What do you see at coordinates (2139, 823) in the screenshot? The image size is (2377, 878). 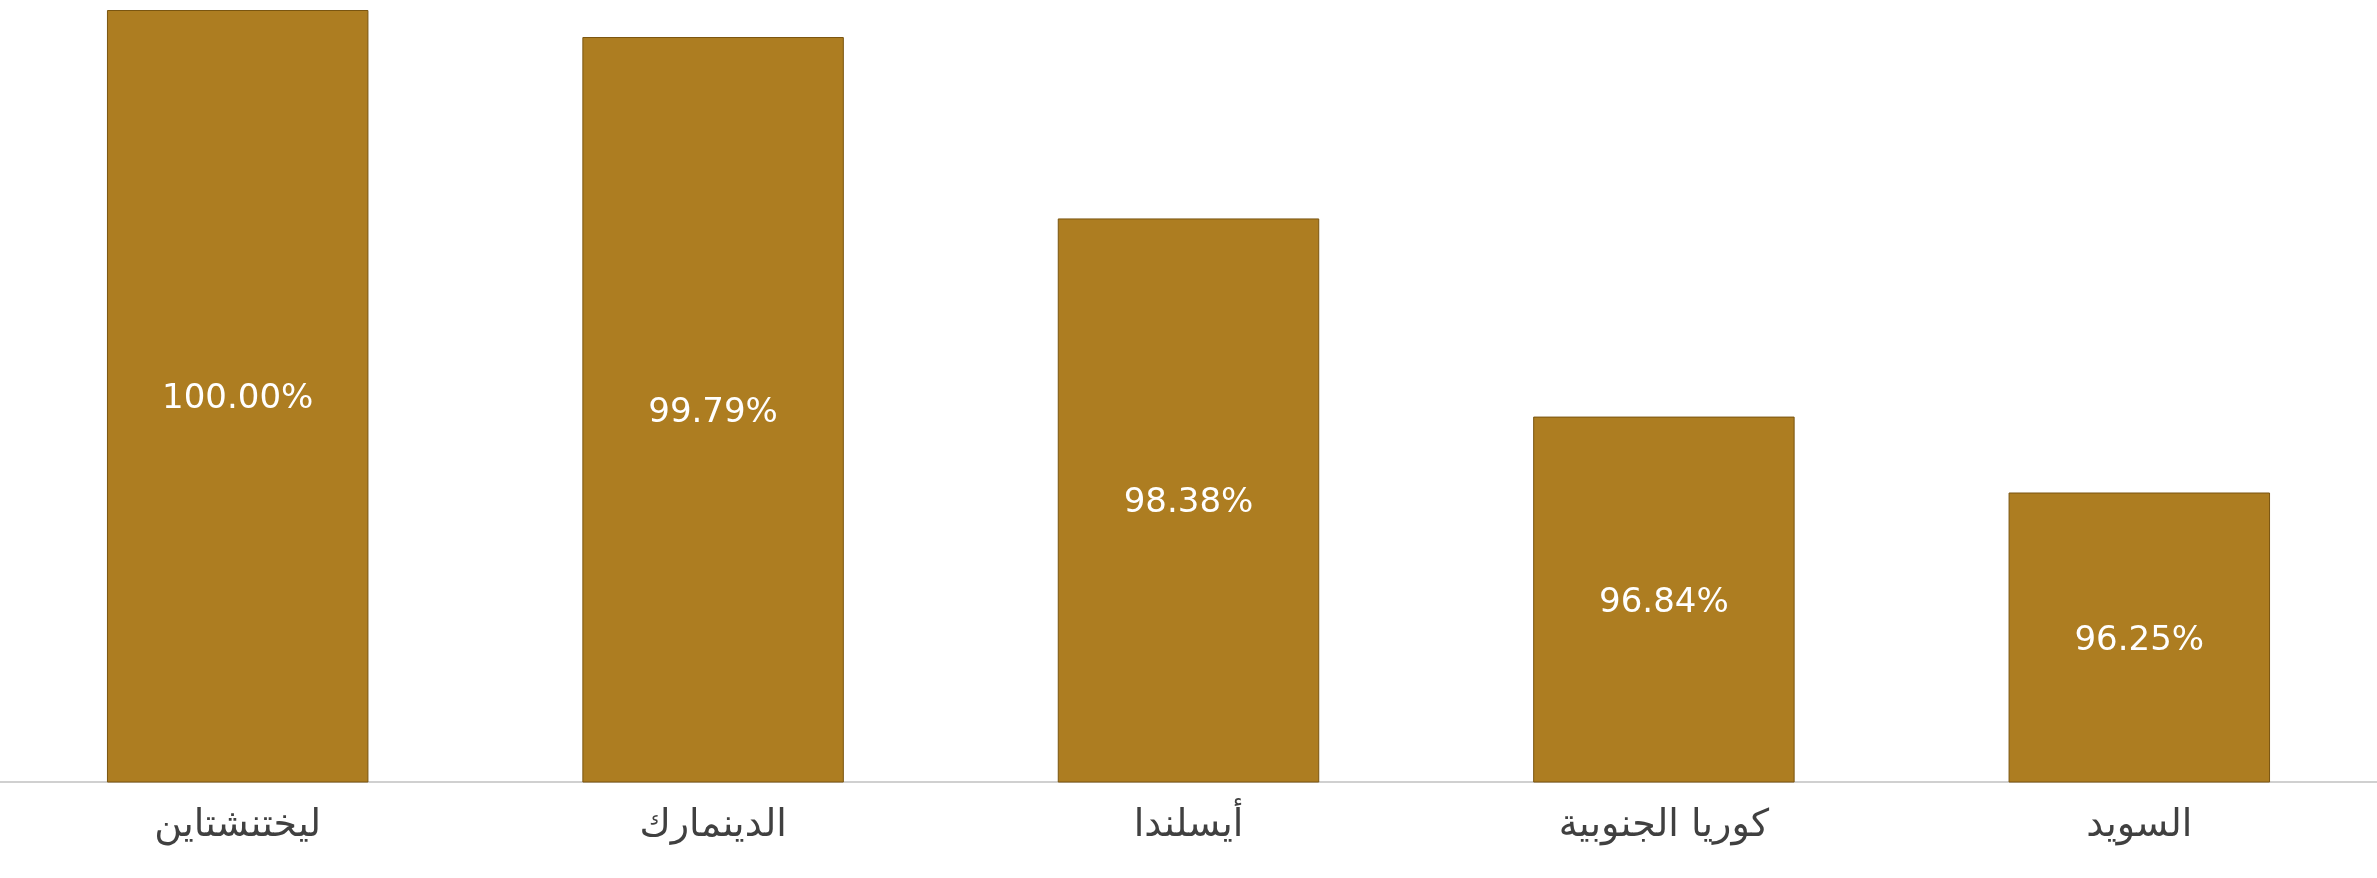 I see `x-tick-label: السويد` at bounding box center [2139, 823].